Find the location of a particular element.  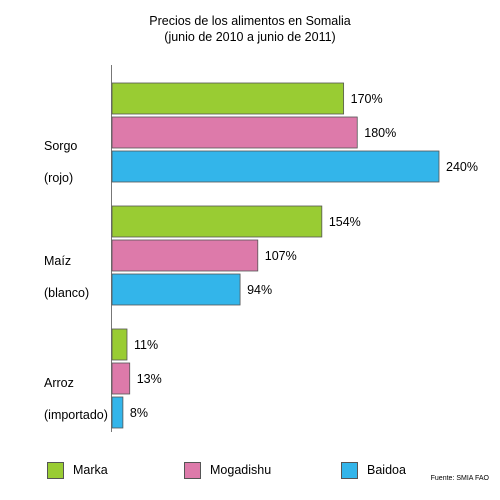

data-label-marka-0: 170% is located at coordinates (367, 99).